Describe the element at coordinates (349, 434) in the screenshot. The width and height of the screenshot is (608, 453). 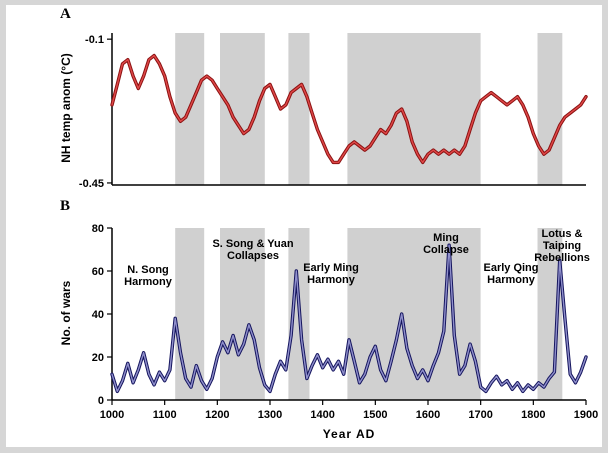
I see `x-axis-title: Year AD` at that location.